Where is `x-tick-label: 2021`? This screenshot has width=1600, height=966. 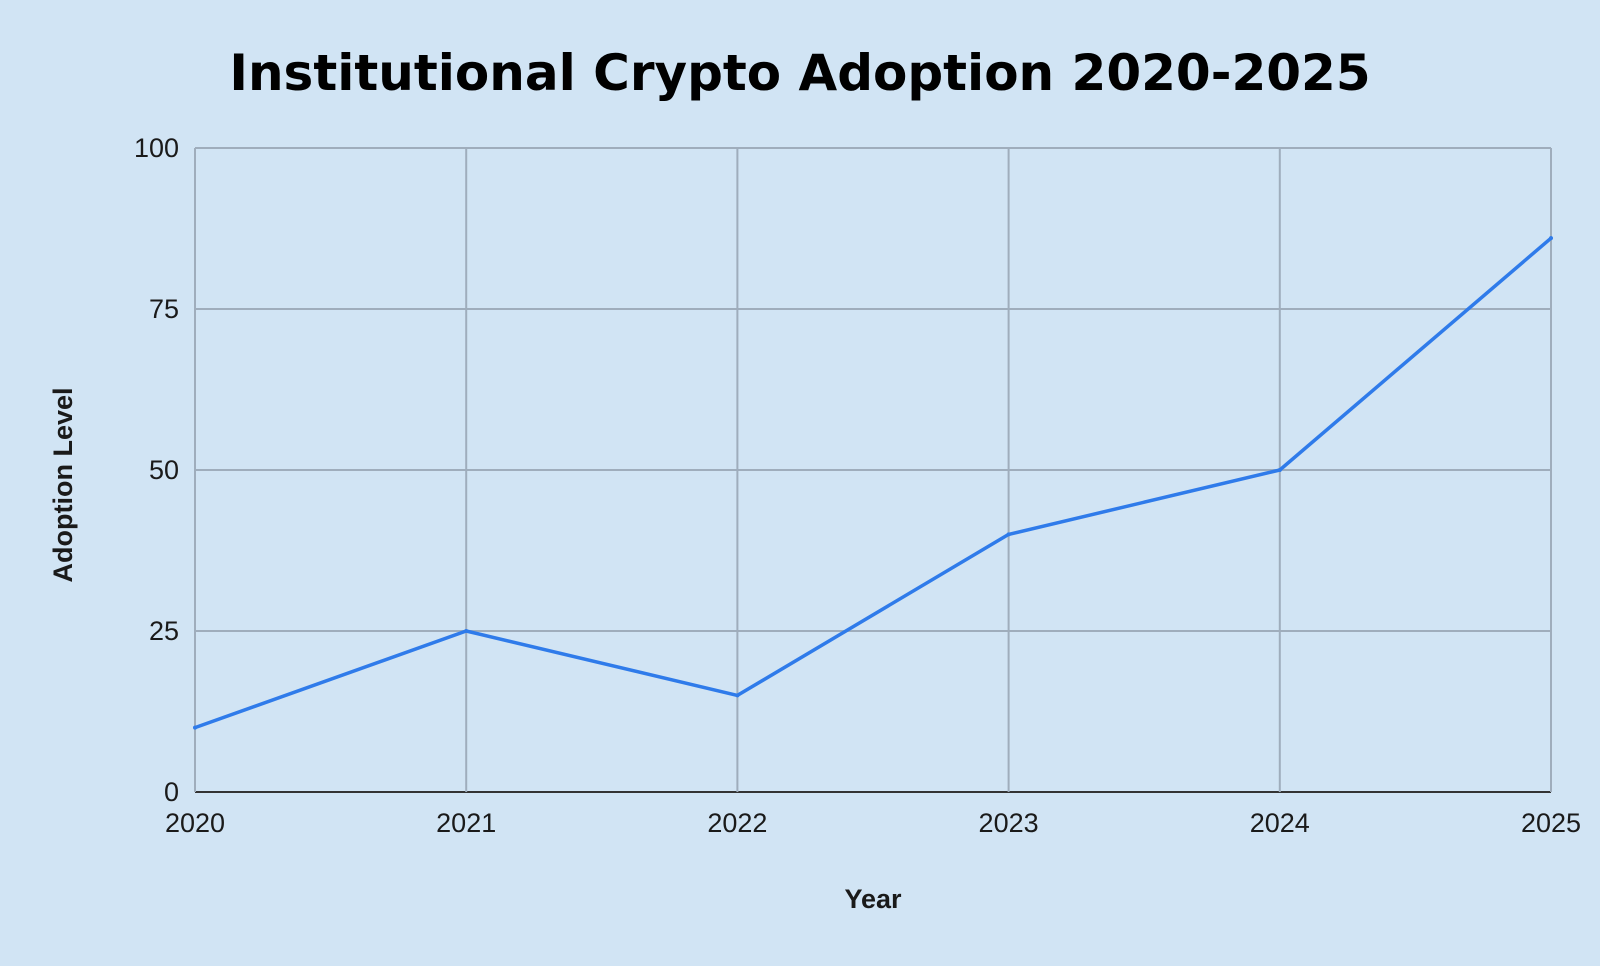
x-tick-label: 2021 is located at coordinates (466, 823).